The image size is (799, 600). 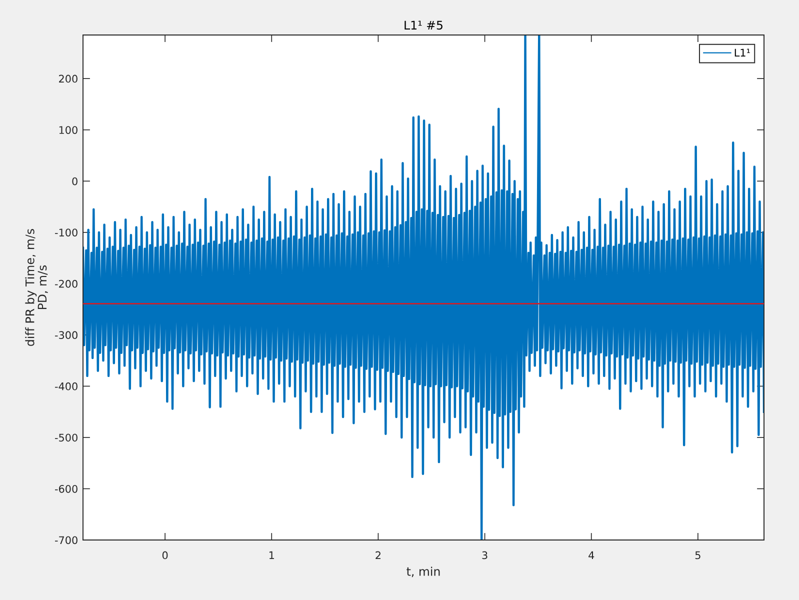 What do you see at coordinates (66, 284) in the screenshot?
I see `y-tick-label: -200` at bounding box center [66, 284].